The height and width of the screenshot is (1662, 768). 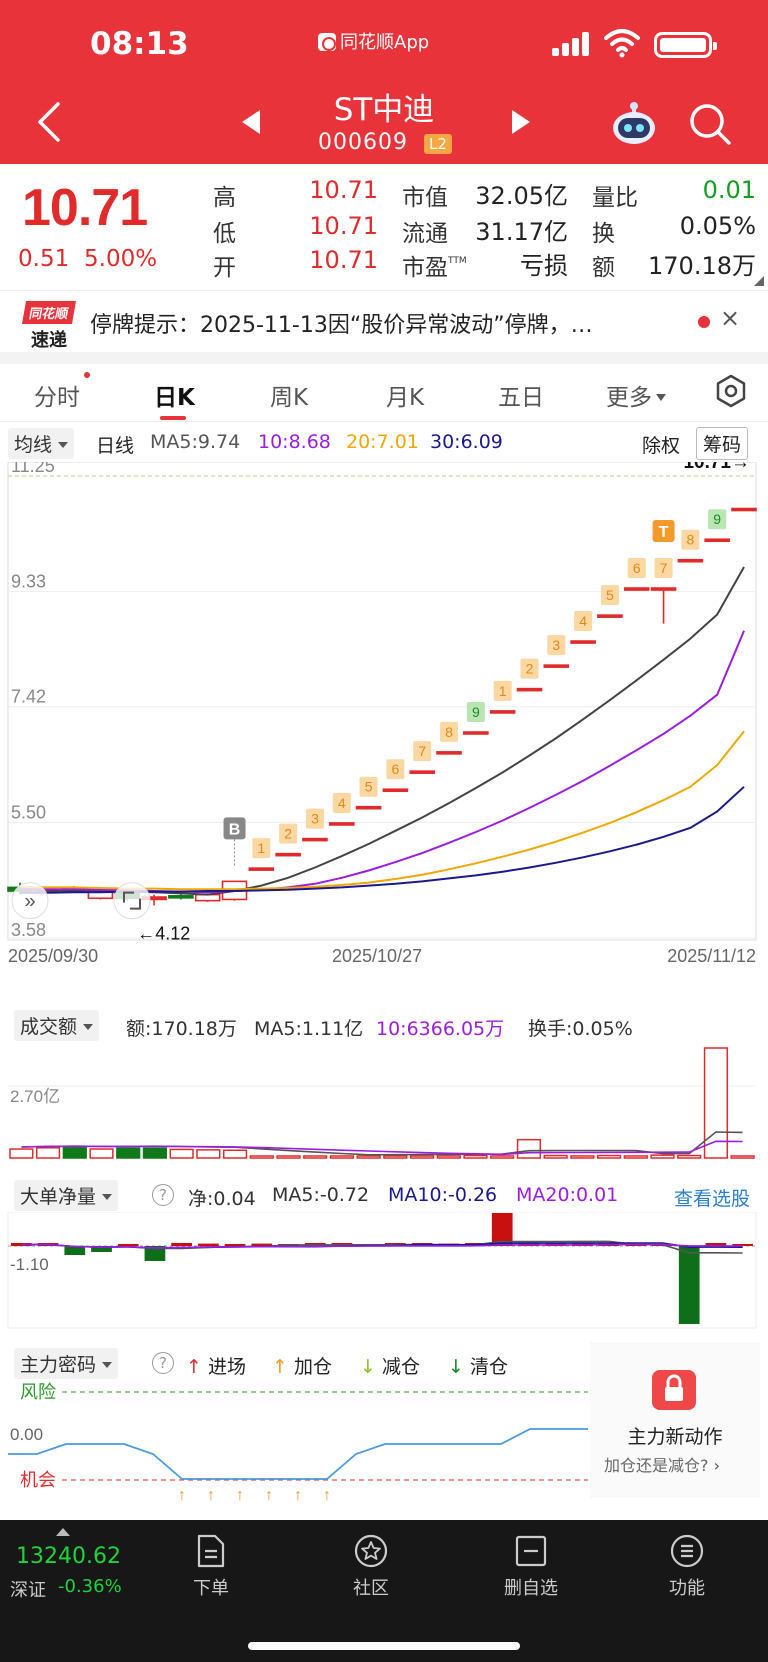 I want to click on ex-rights-button: 除权, so click(x=661, y=446).